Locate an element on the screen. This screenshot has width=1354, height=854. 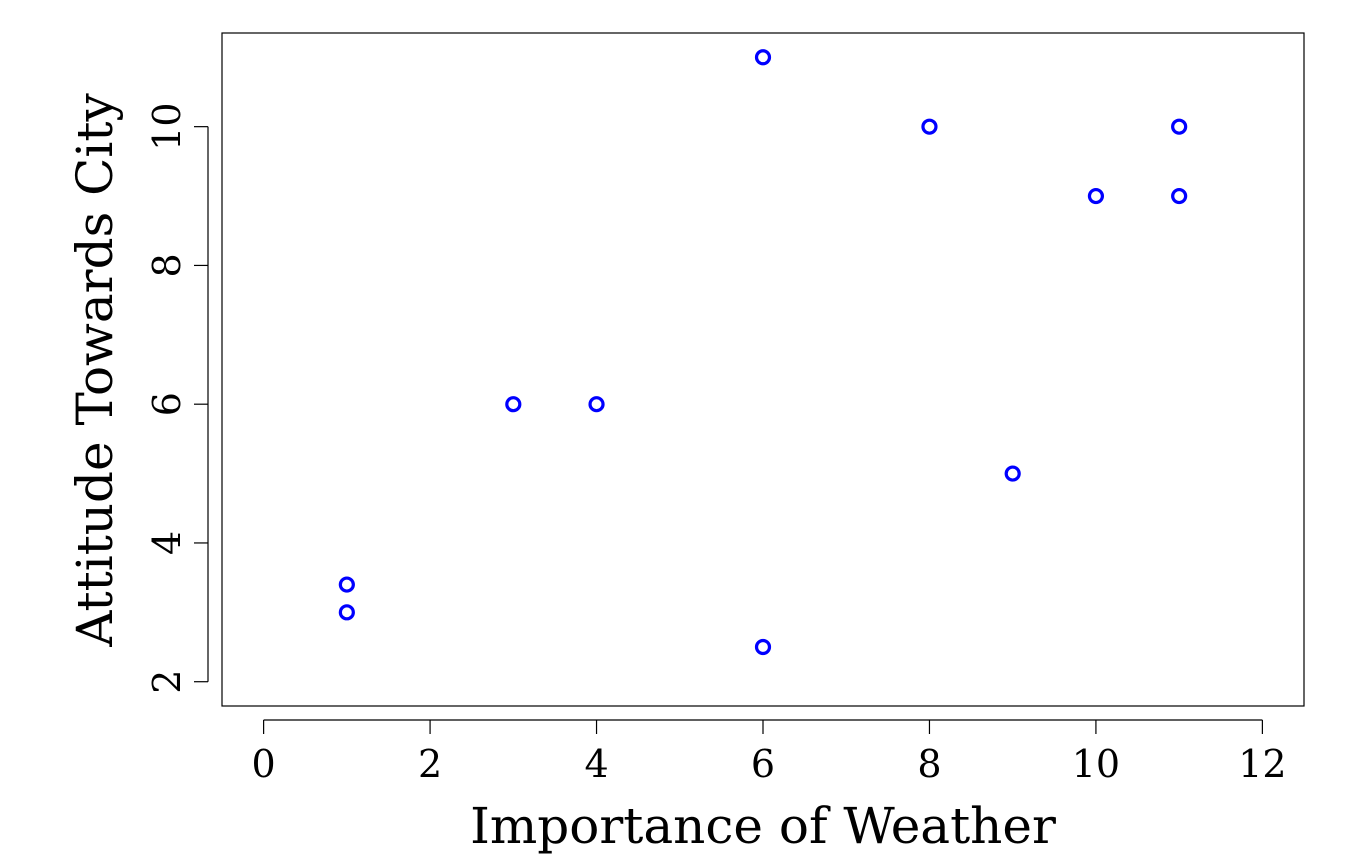
x-axis: 0 2 4 6 8 10 12 is located at coordinates (769, 752).